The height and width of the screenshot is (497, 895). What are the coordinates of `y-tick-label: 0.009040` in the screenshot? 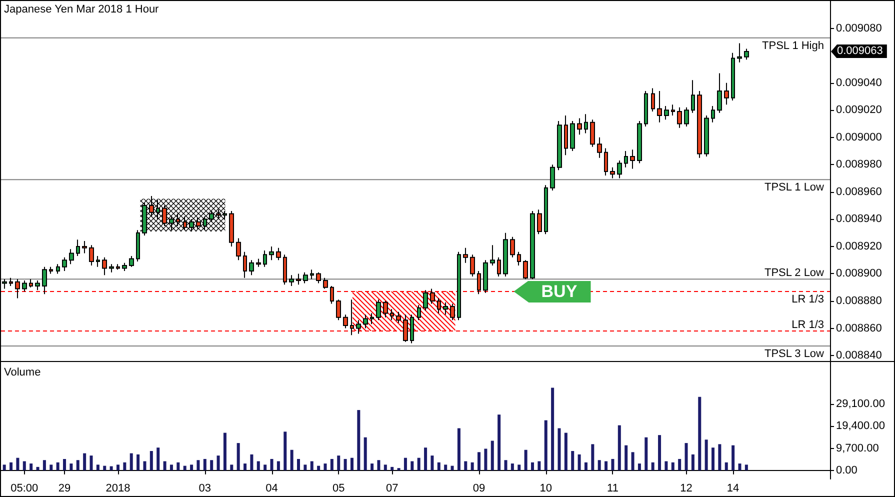 It's located at (859, 82).